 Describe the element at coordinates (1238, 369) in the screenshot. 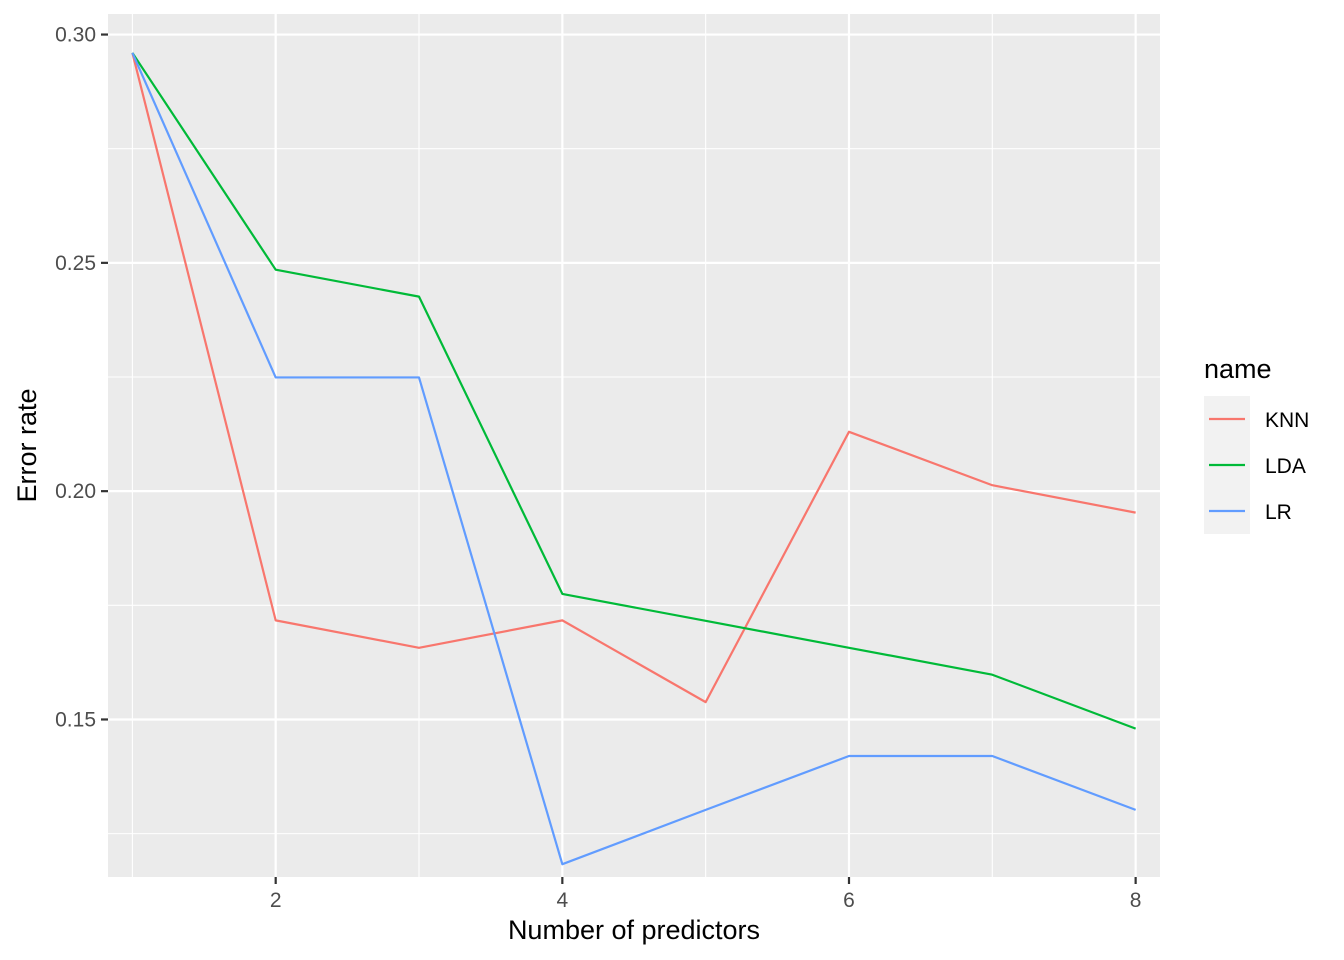

I see `legend-title: name` at that location.